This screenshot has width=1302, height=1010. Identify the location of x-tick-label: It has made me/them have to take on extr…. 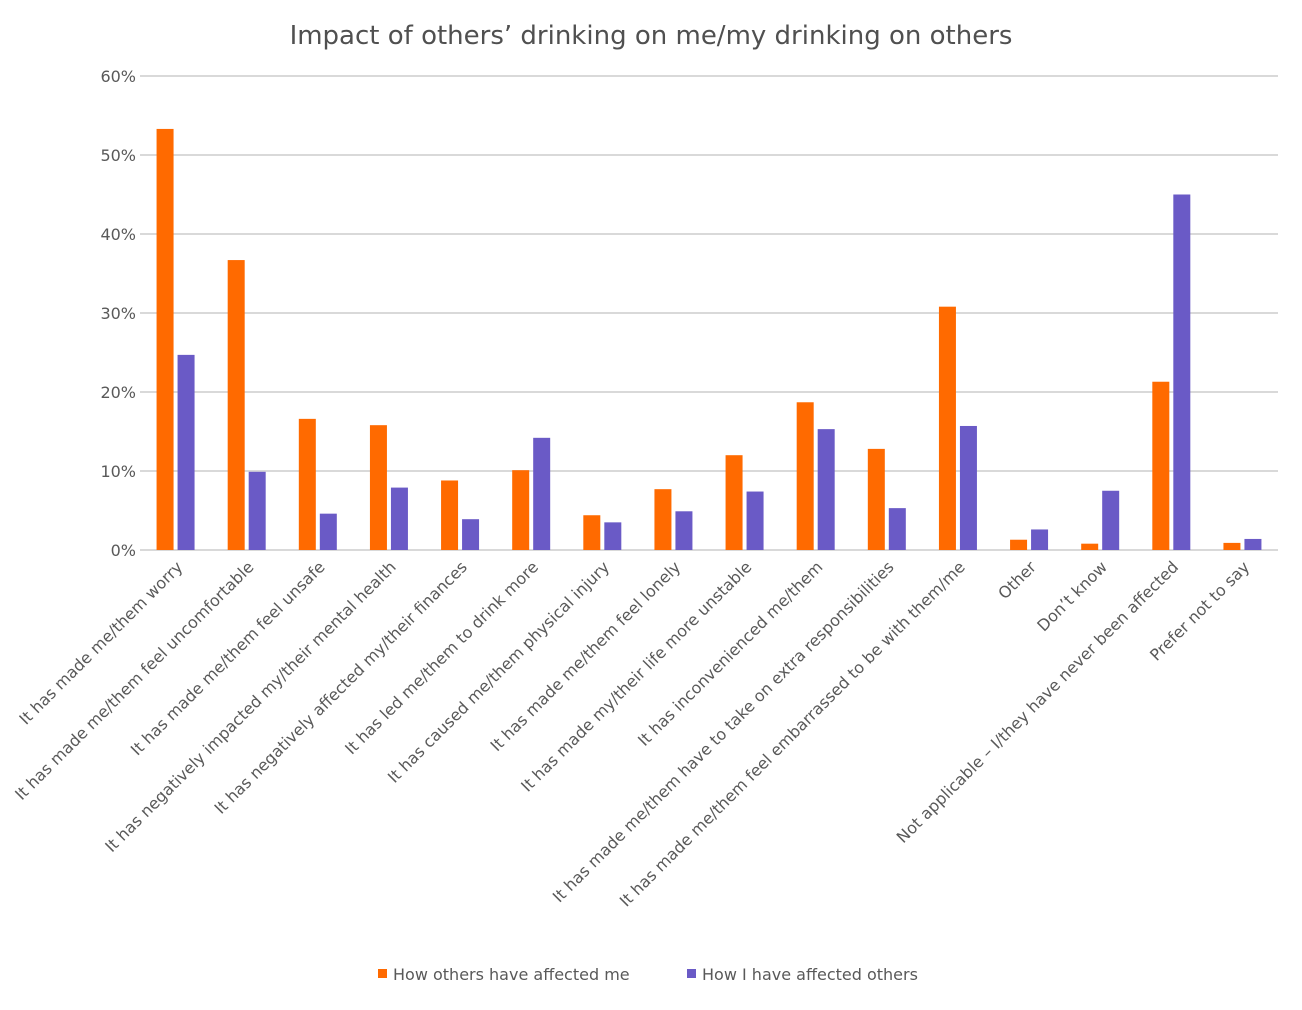
(723, 731).